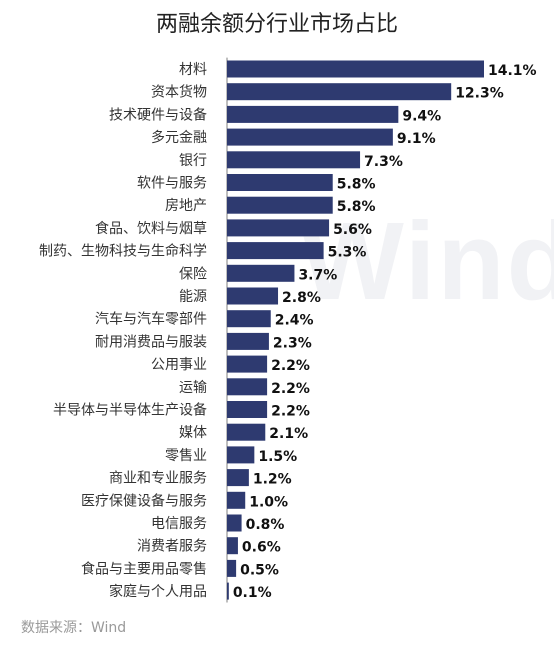 This screenshot has height=646, width=554. I want to click on category-label: 半导体与半导体生产设备, so click(130, 410).